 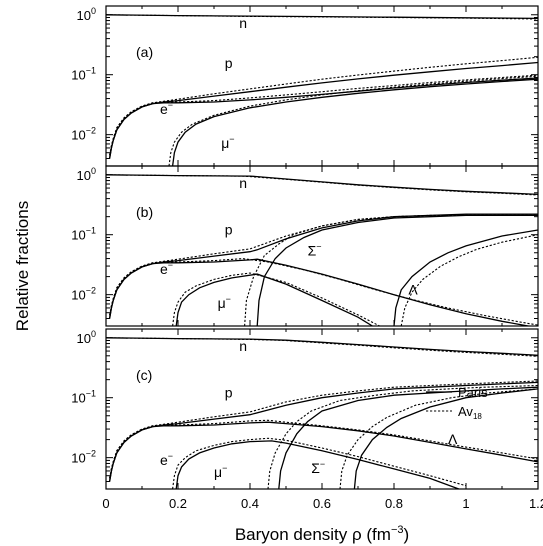 What do you see at coordinates (78, 75) in the screenshot?
I see `y-tick-base-p0-1: 10` at bounding box center [78, 75].